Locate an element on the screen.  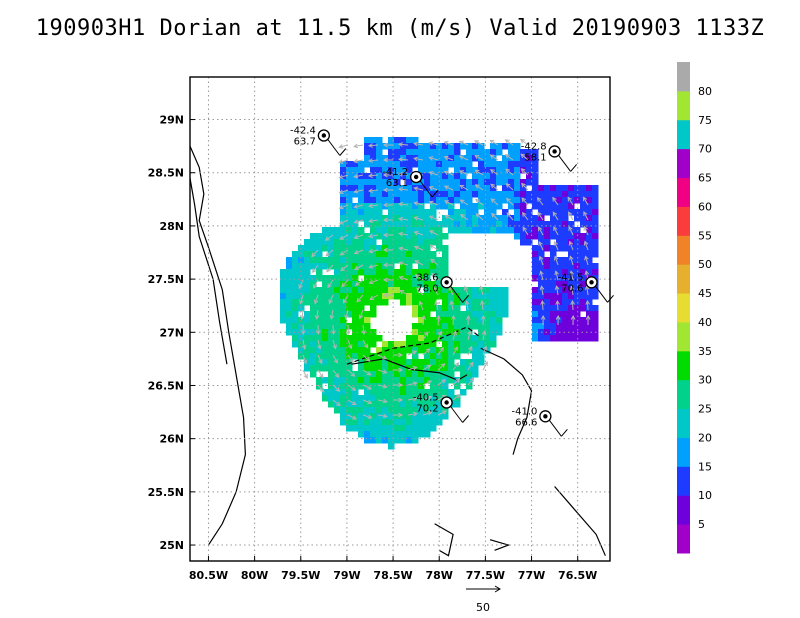
colorbar-label: 45 is located at coordinates (705, 293).